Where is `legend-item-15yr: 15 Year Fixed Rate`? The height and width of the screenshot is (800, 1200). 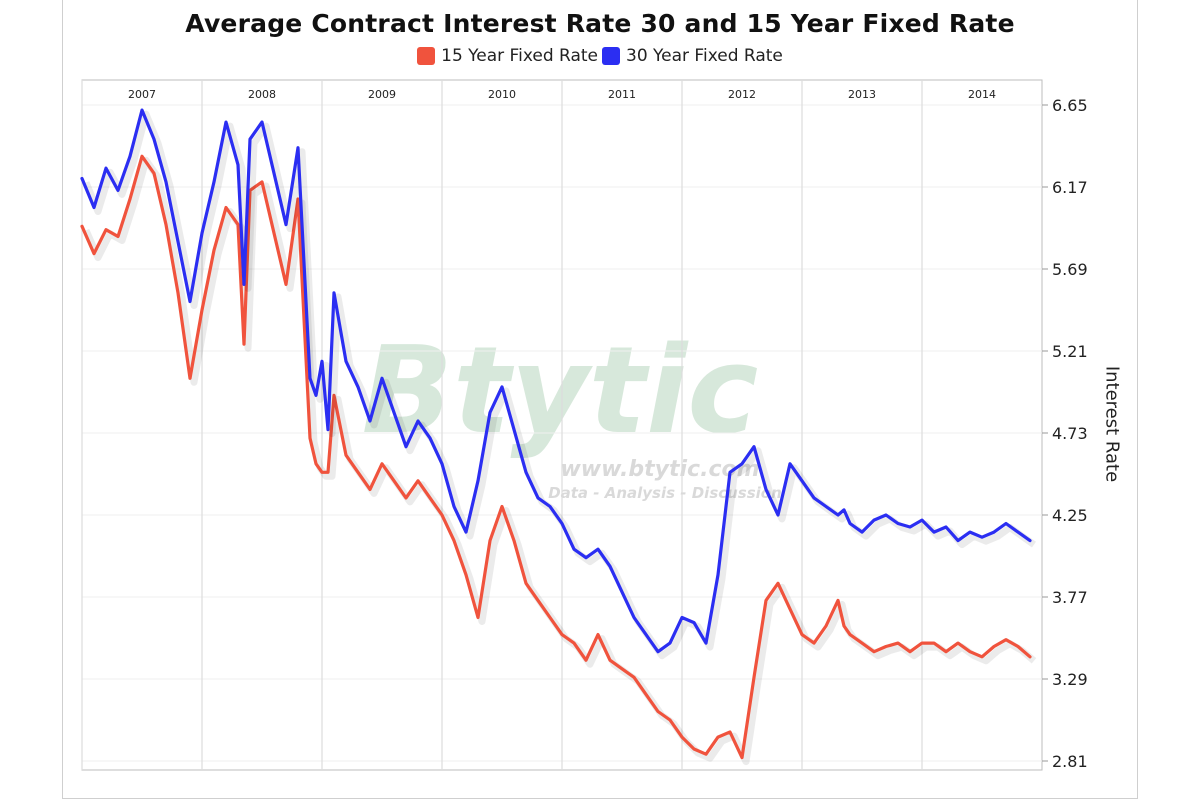
legend-item-15yr: 15 Year Fixed Rate is located at coordinates (507, 56).